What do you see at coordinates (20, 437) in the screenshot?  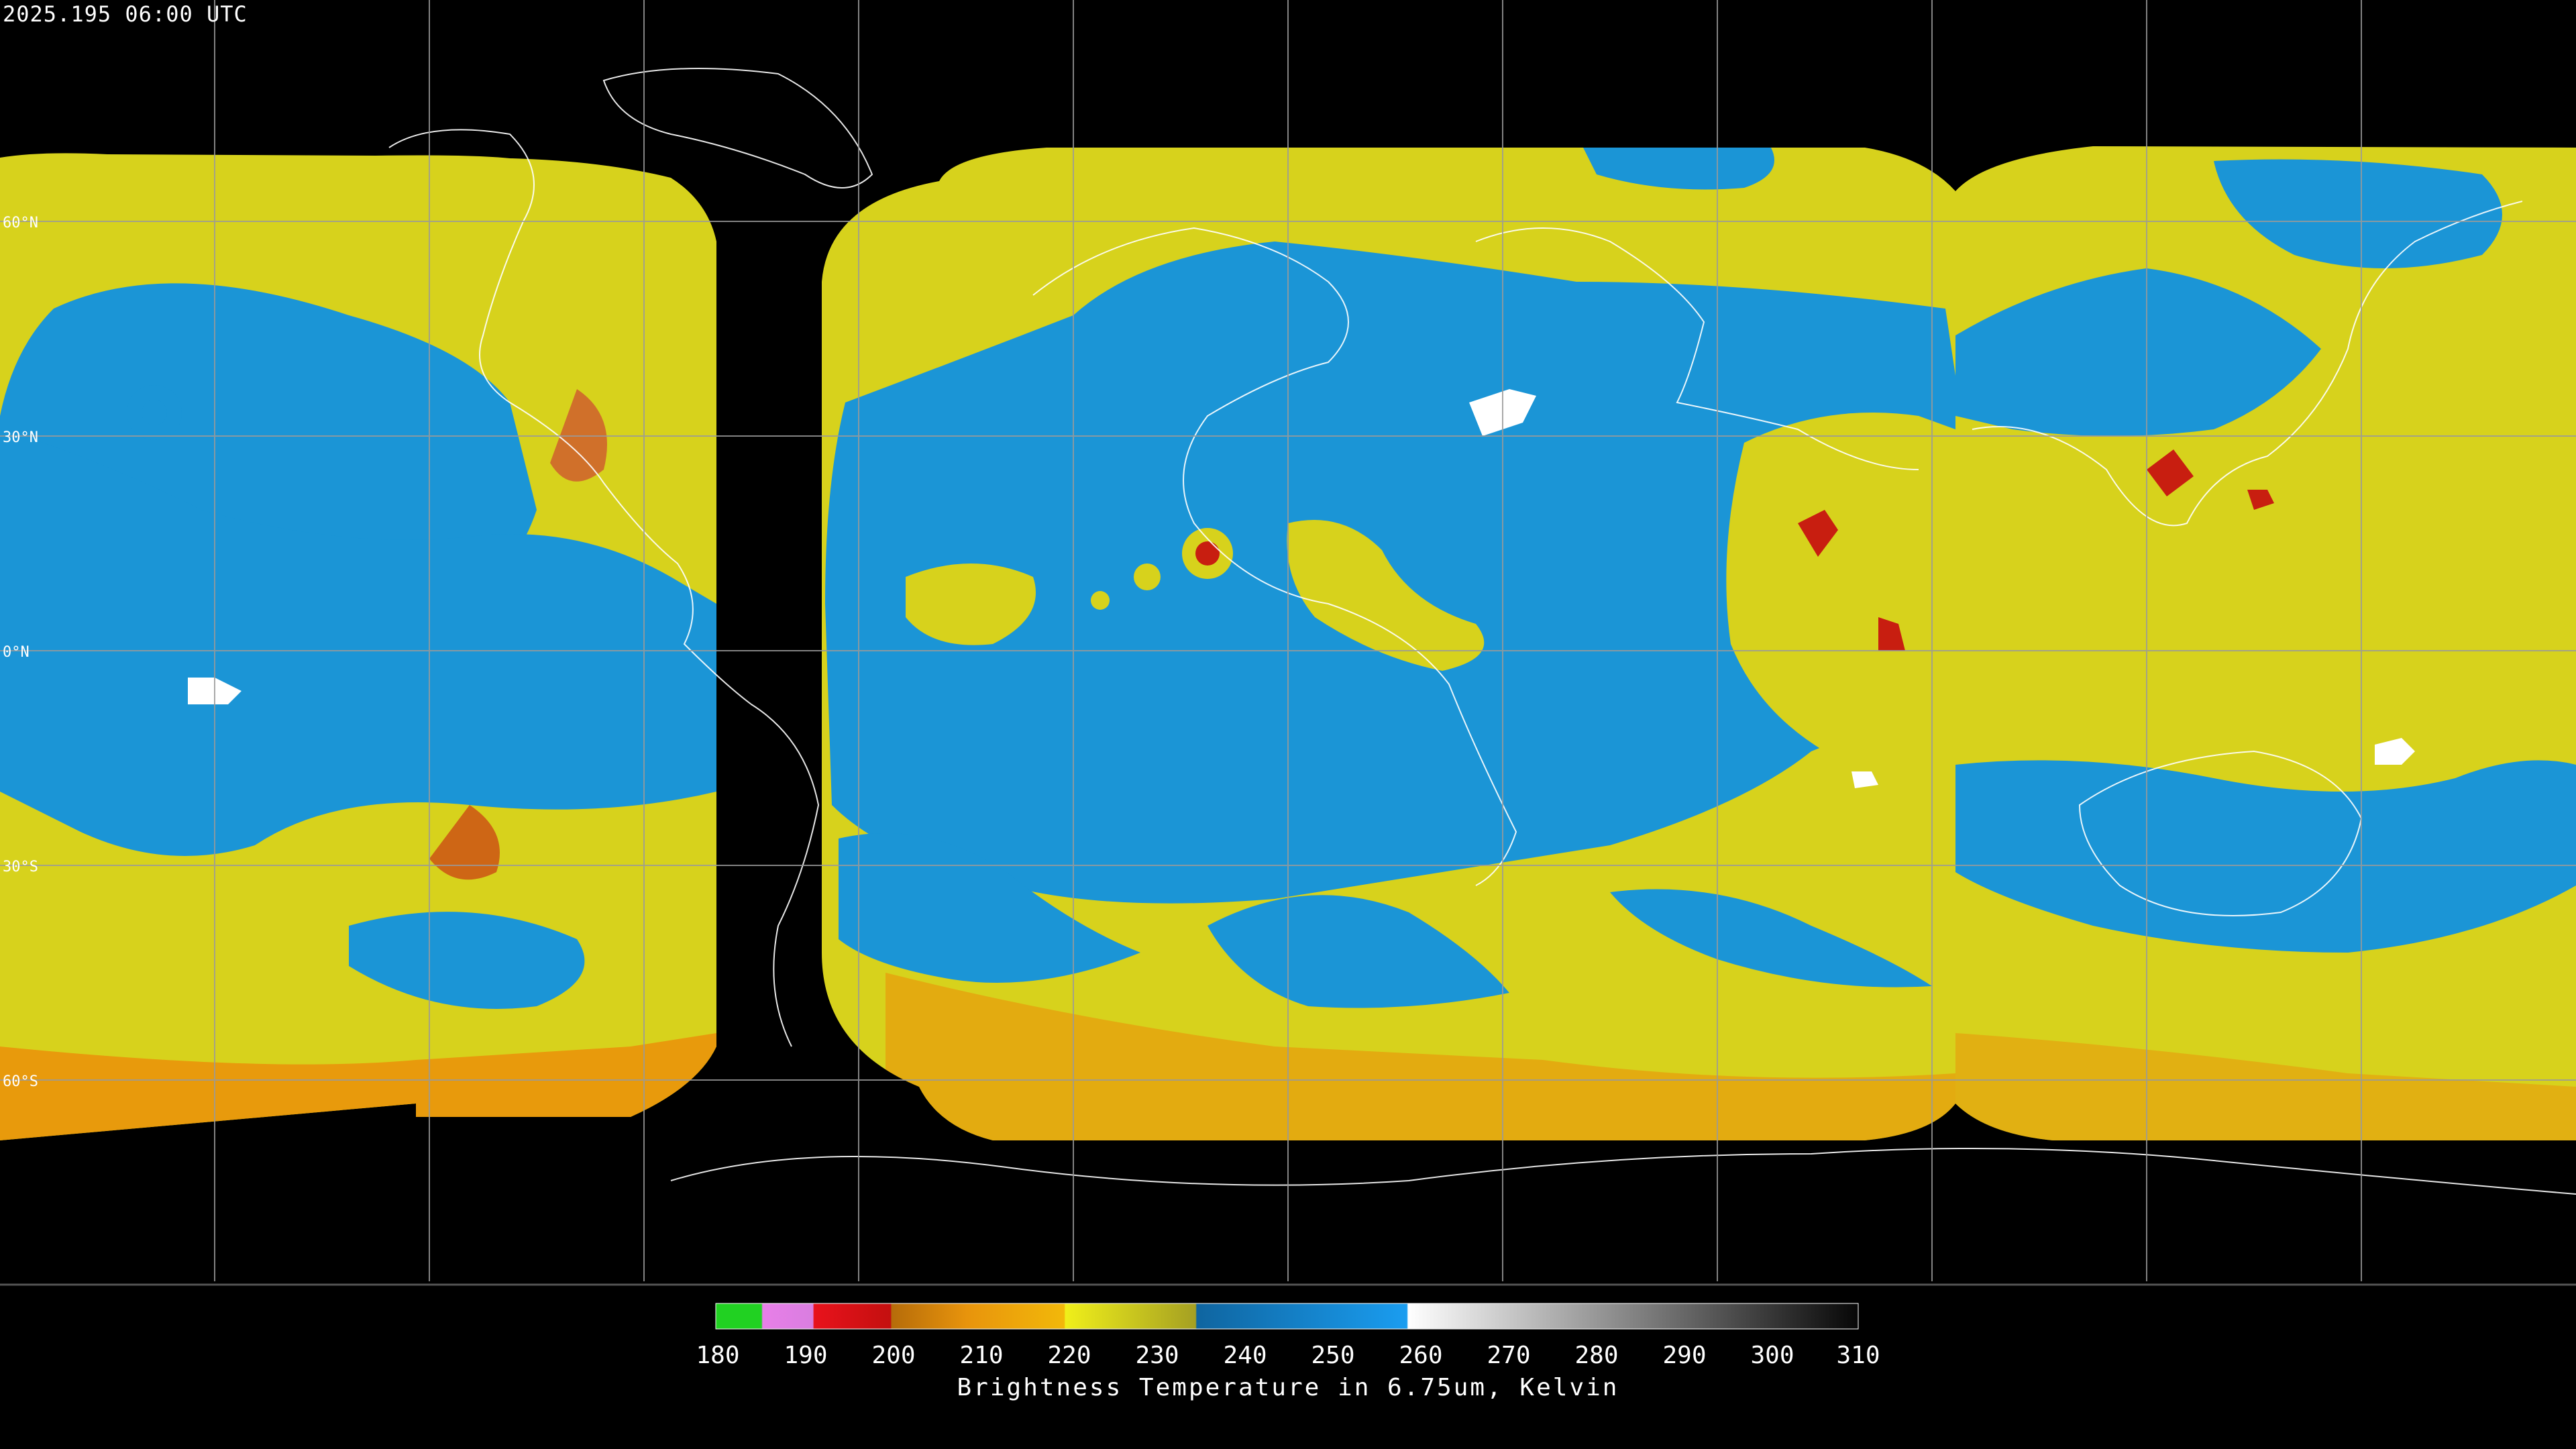 I see `lat-label-30n: 30°N` at bounding box center [20, 437].